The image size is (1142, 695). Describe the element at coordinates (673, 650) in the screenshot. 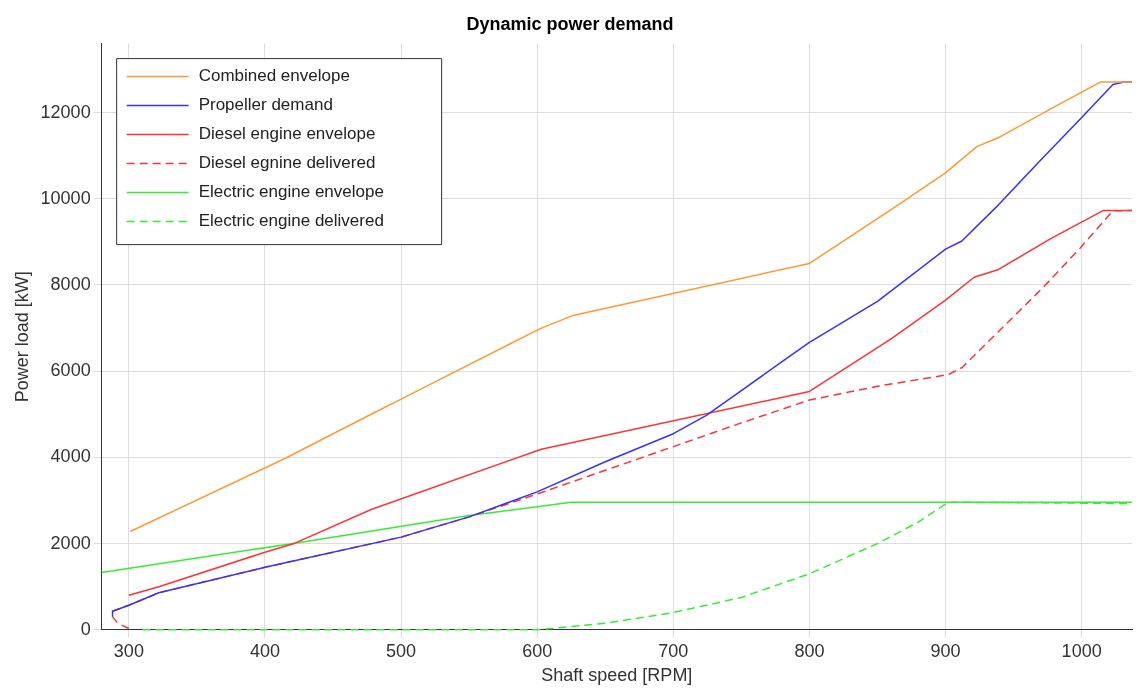

I see `x-tick-label: 700` at that location.